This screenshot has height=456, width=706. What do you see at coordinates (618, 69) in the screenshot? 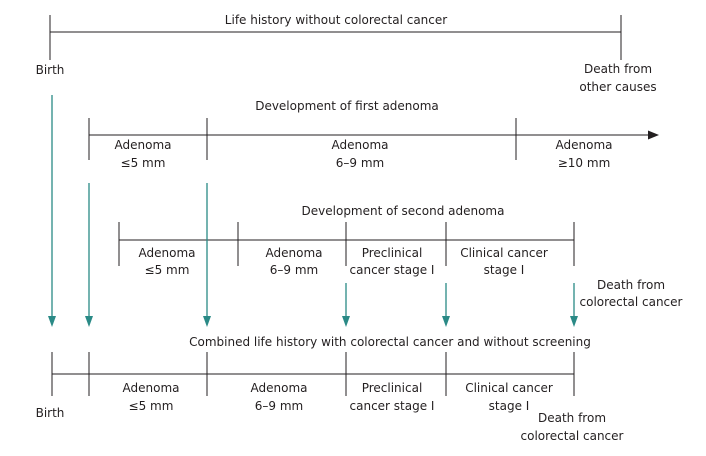
I see `death-other-causes-label-1: Death from` at bounding box center [618, 69].